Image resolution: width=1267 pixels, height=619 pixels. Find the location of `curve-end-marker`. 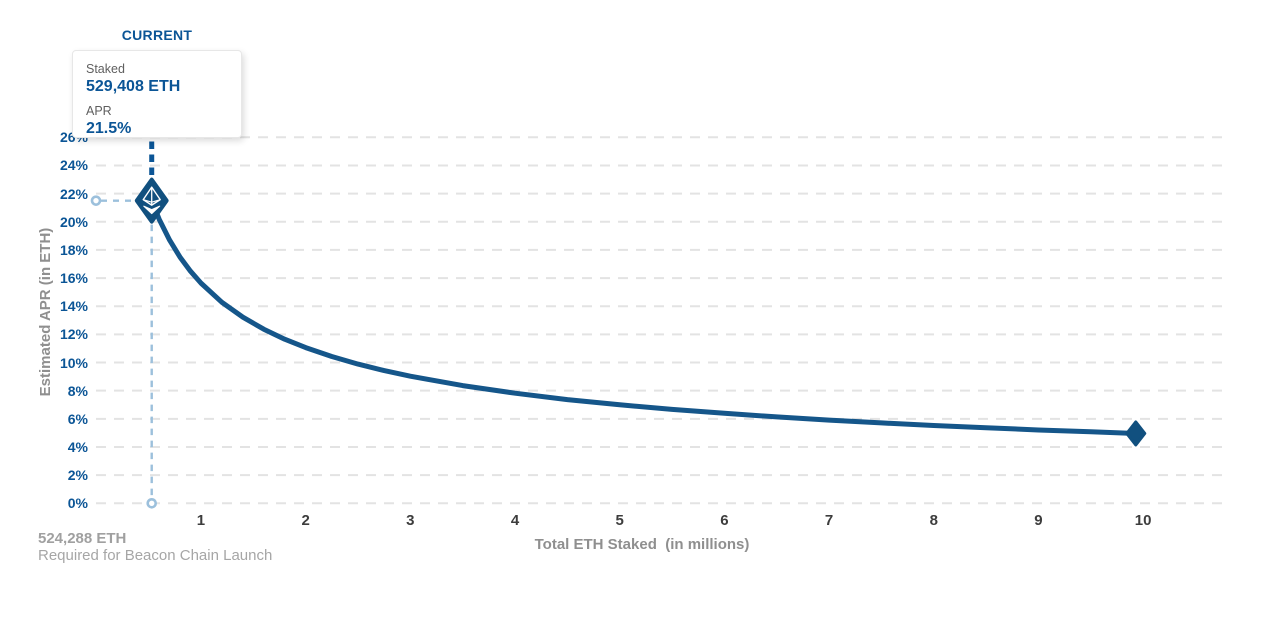

curve-end-marker is located at coordinates (1136, 433).